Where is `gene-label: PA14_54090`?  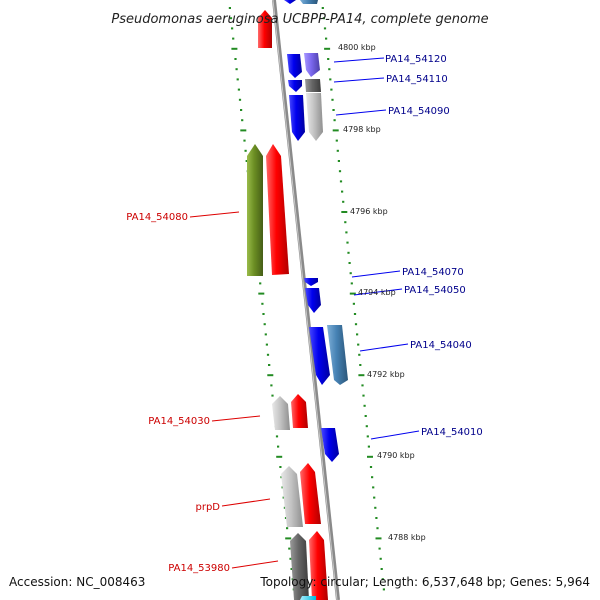
gene-label: PA14_54090 is located at coordinates (419, 111).